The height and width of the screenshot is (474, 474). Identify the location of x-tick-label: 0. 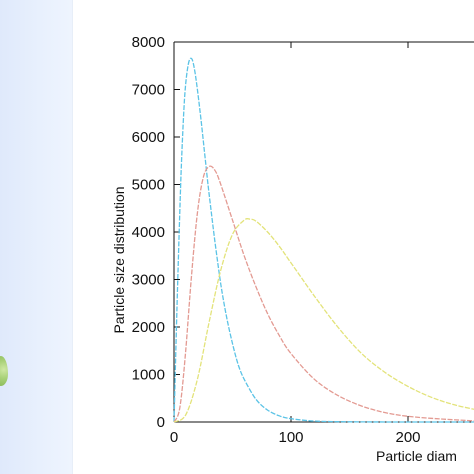
(174, 437).